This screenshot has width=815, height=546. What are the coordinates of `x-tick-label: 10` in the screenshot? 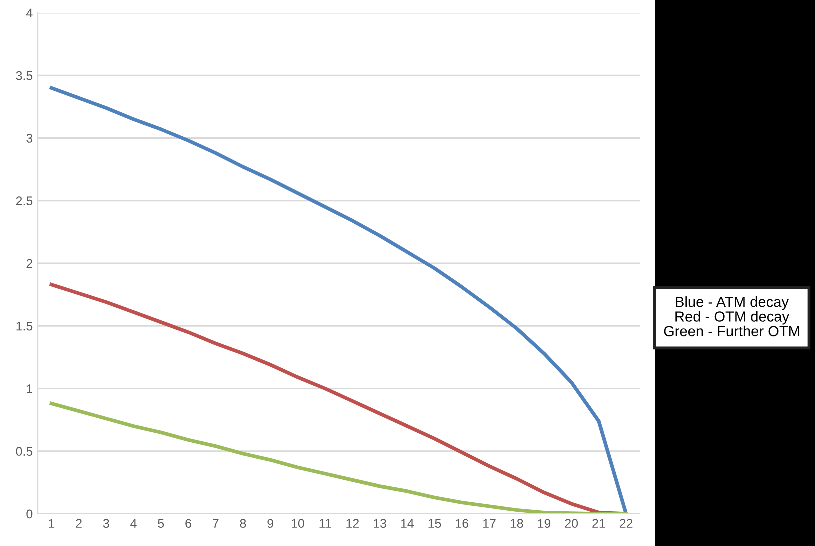 It's located at (298, 523).